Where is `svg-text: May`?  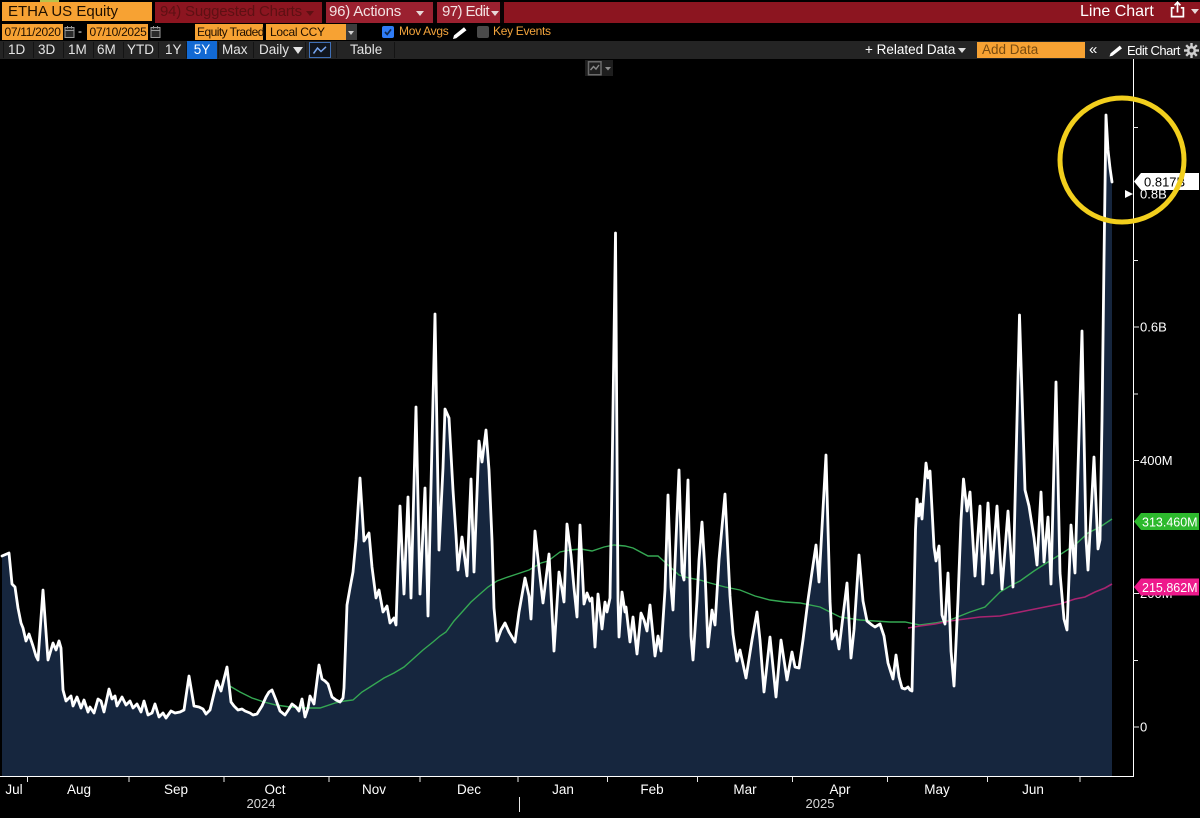
svg-text: May is located at coordinates (937, 789).